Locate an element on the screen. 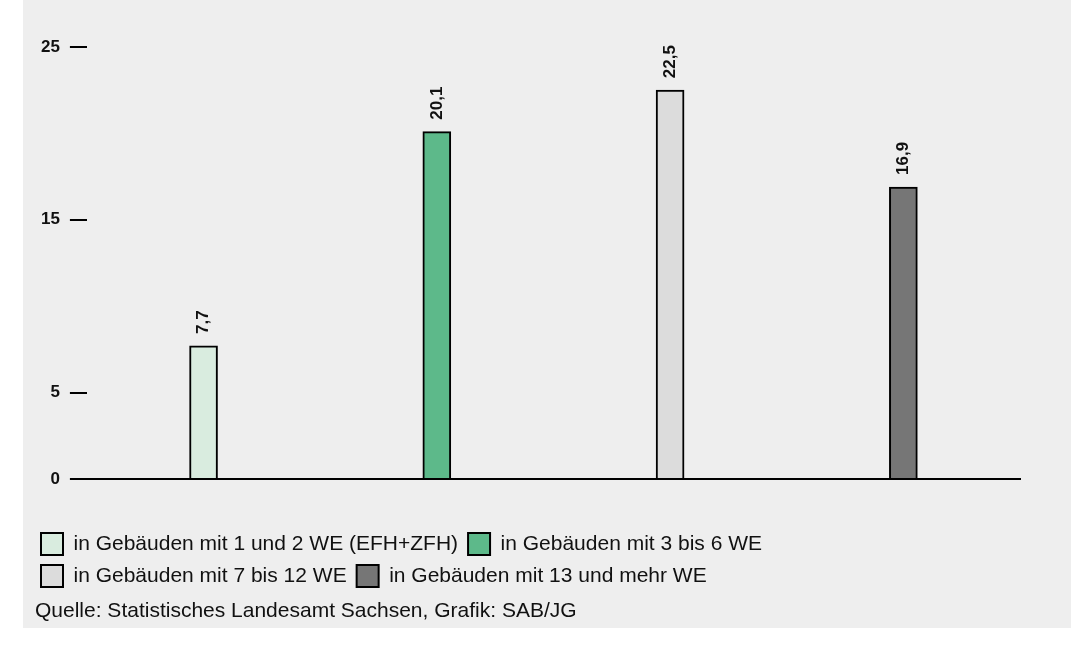 Image resolution: width=1071 pixels, height=660 pixels. y-tick-label: 0 is located at coordinates (55, 478).